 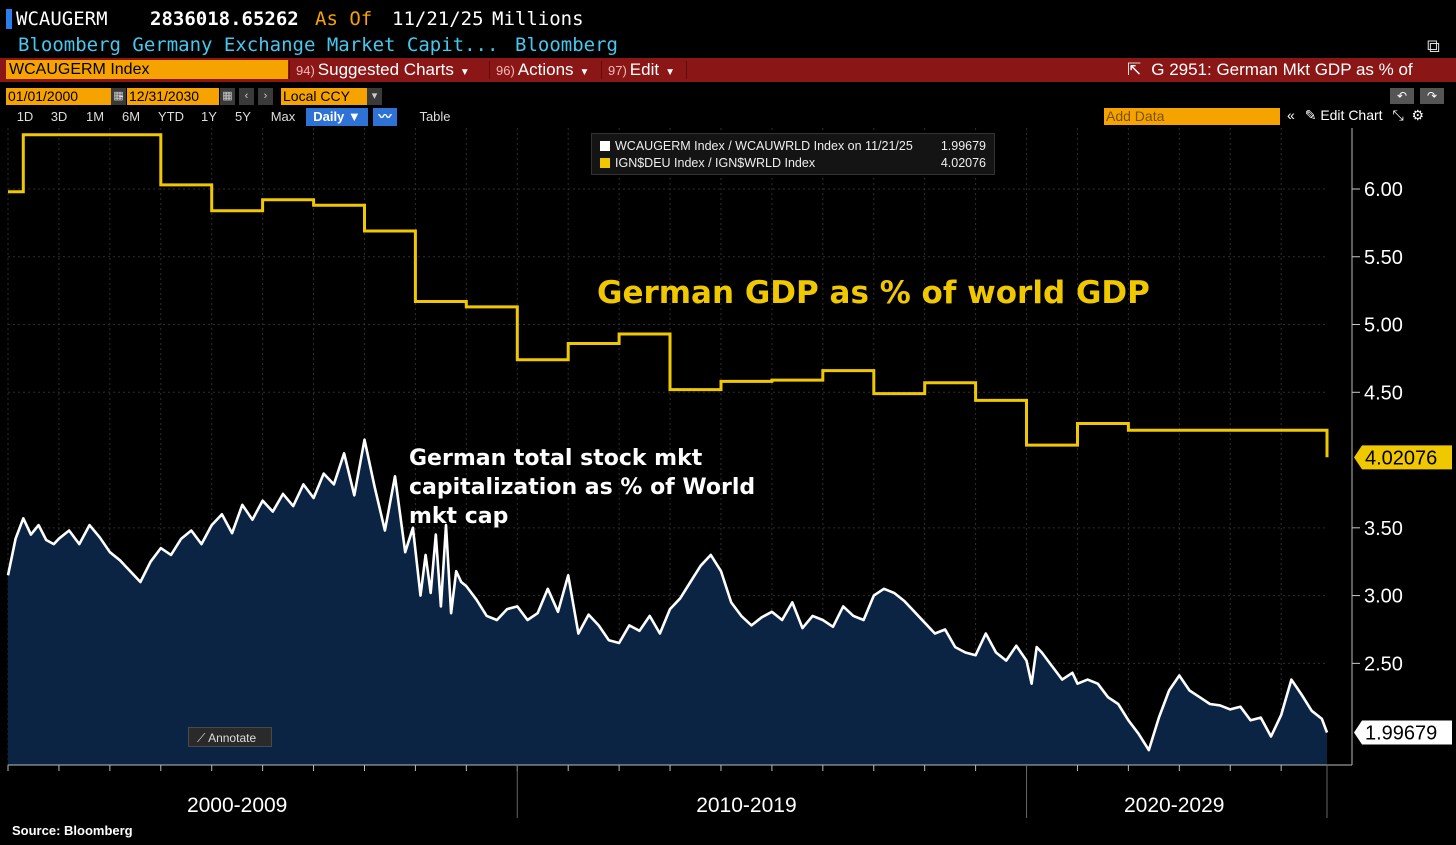 I want to click on currency-select: Local CCY, so click(x=324, y=96).